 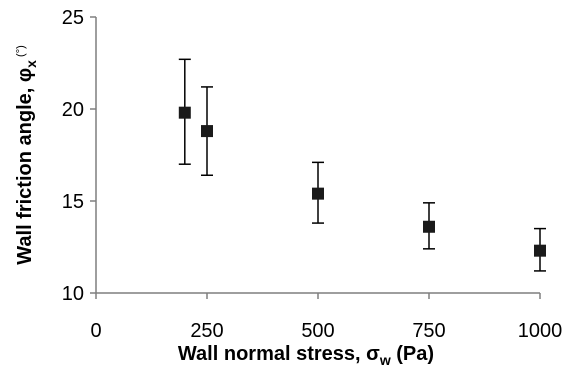 What do you see at coordinates (385, 360) in the screenshot?
I see `x-axis-title-sub: w` at bounding box center [385, 360].